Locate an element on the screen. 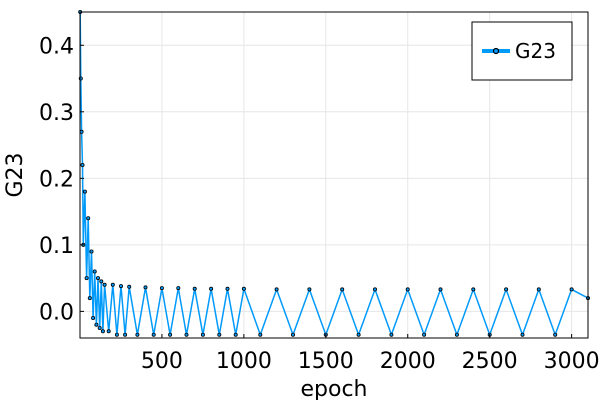 The height and width of the screenshot is (400, 600). y-tick-label: 0.4 is located at coordinates (56, 46).